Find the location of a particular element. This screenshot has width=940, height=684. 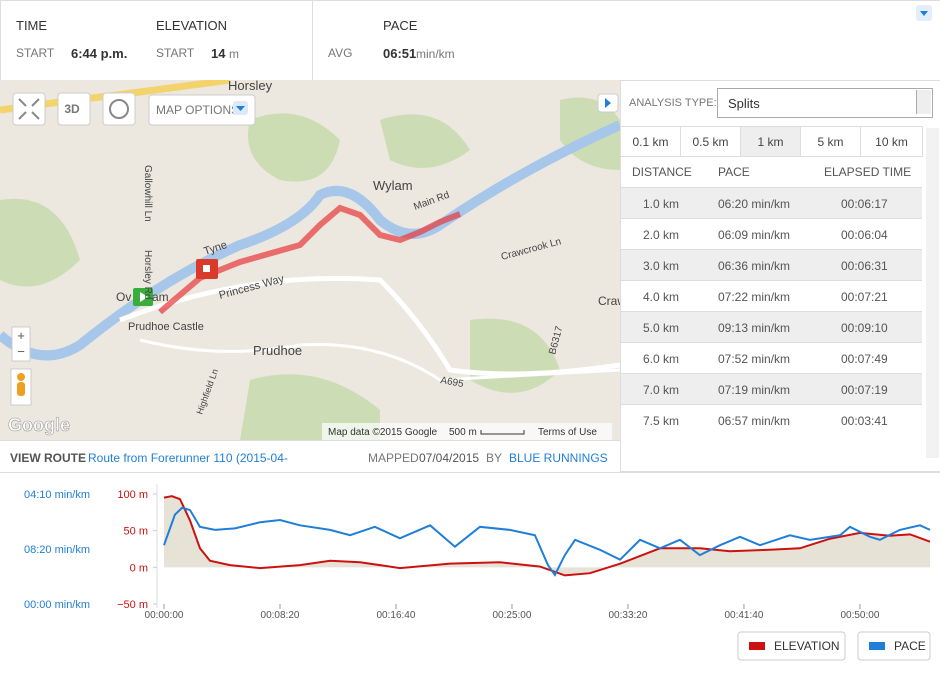

label: BY is located at coordinates (494, 458).